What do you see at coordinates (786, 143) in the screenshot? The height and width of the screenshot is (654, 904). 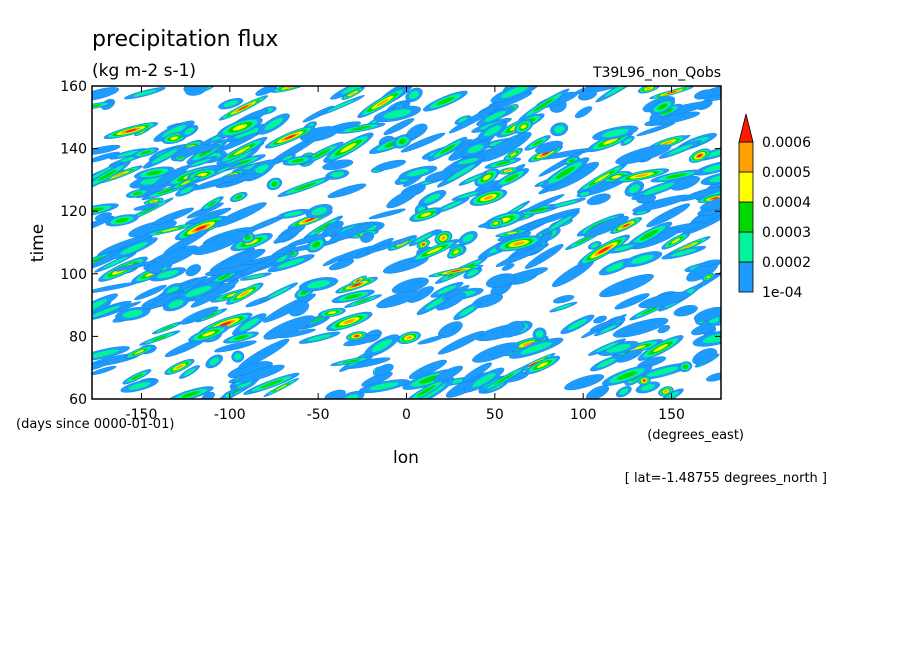 I see `colorbar-label: 0.0006` at bounding box center [786, 143].